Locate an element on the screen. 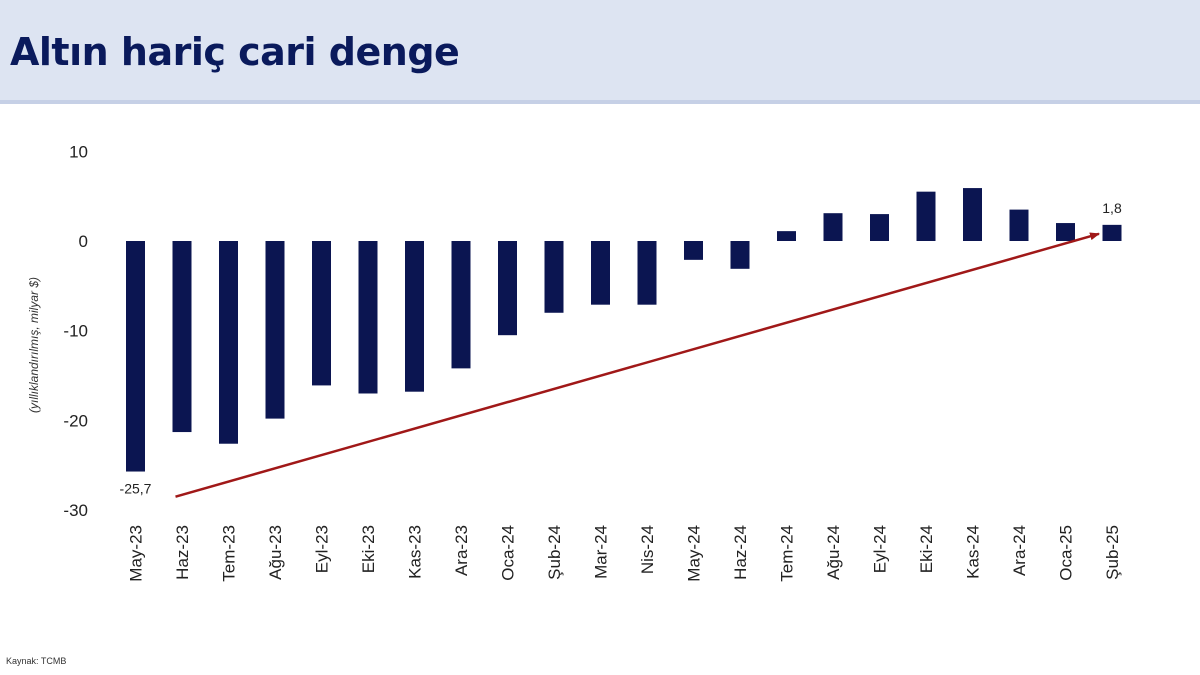  y-axis-label: (yıllıklandırılmış, milyar $) is located at coordinates (34, 345).